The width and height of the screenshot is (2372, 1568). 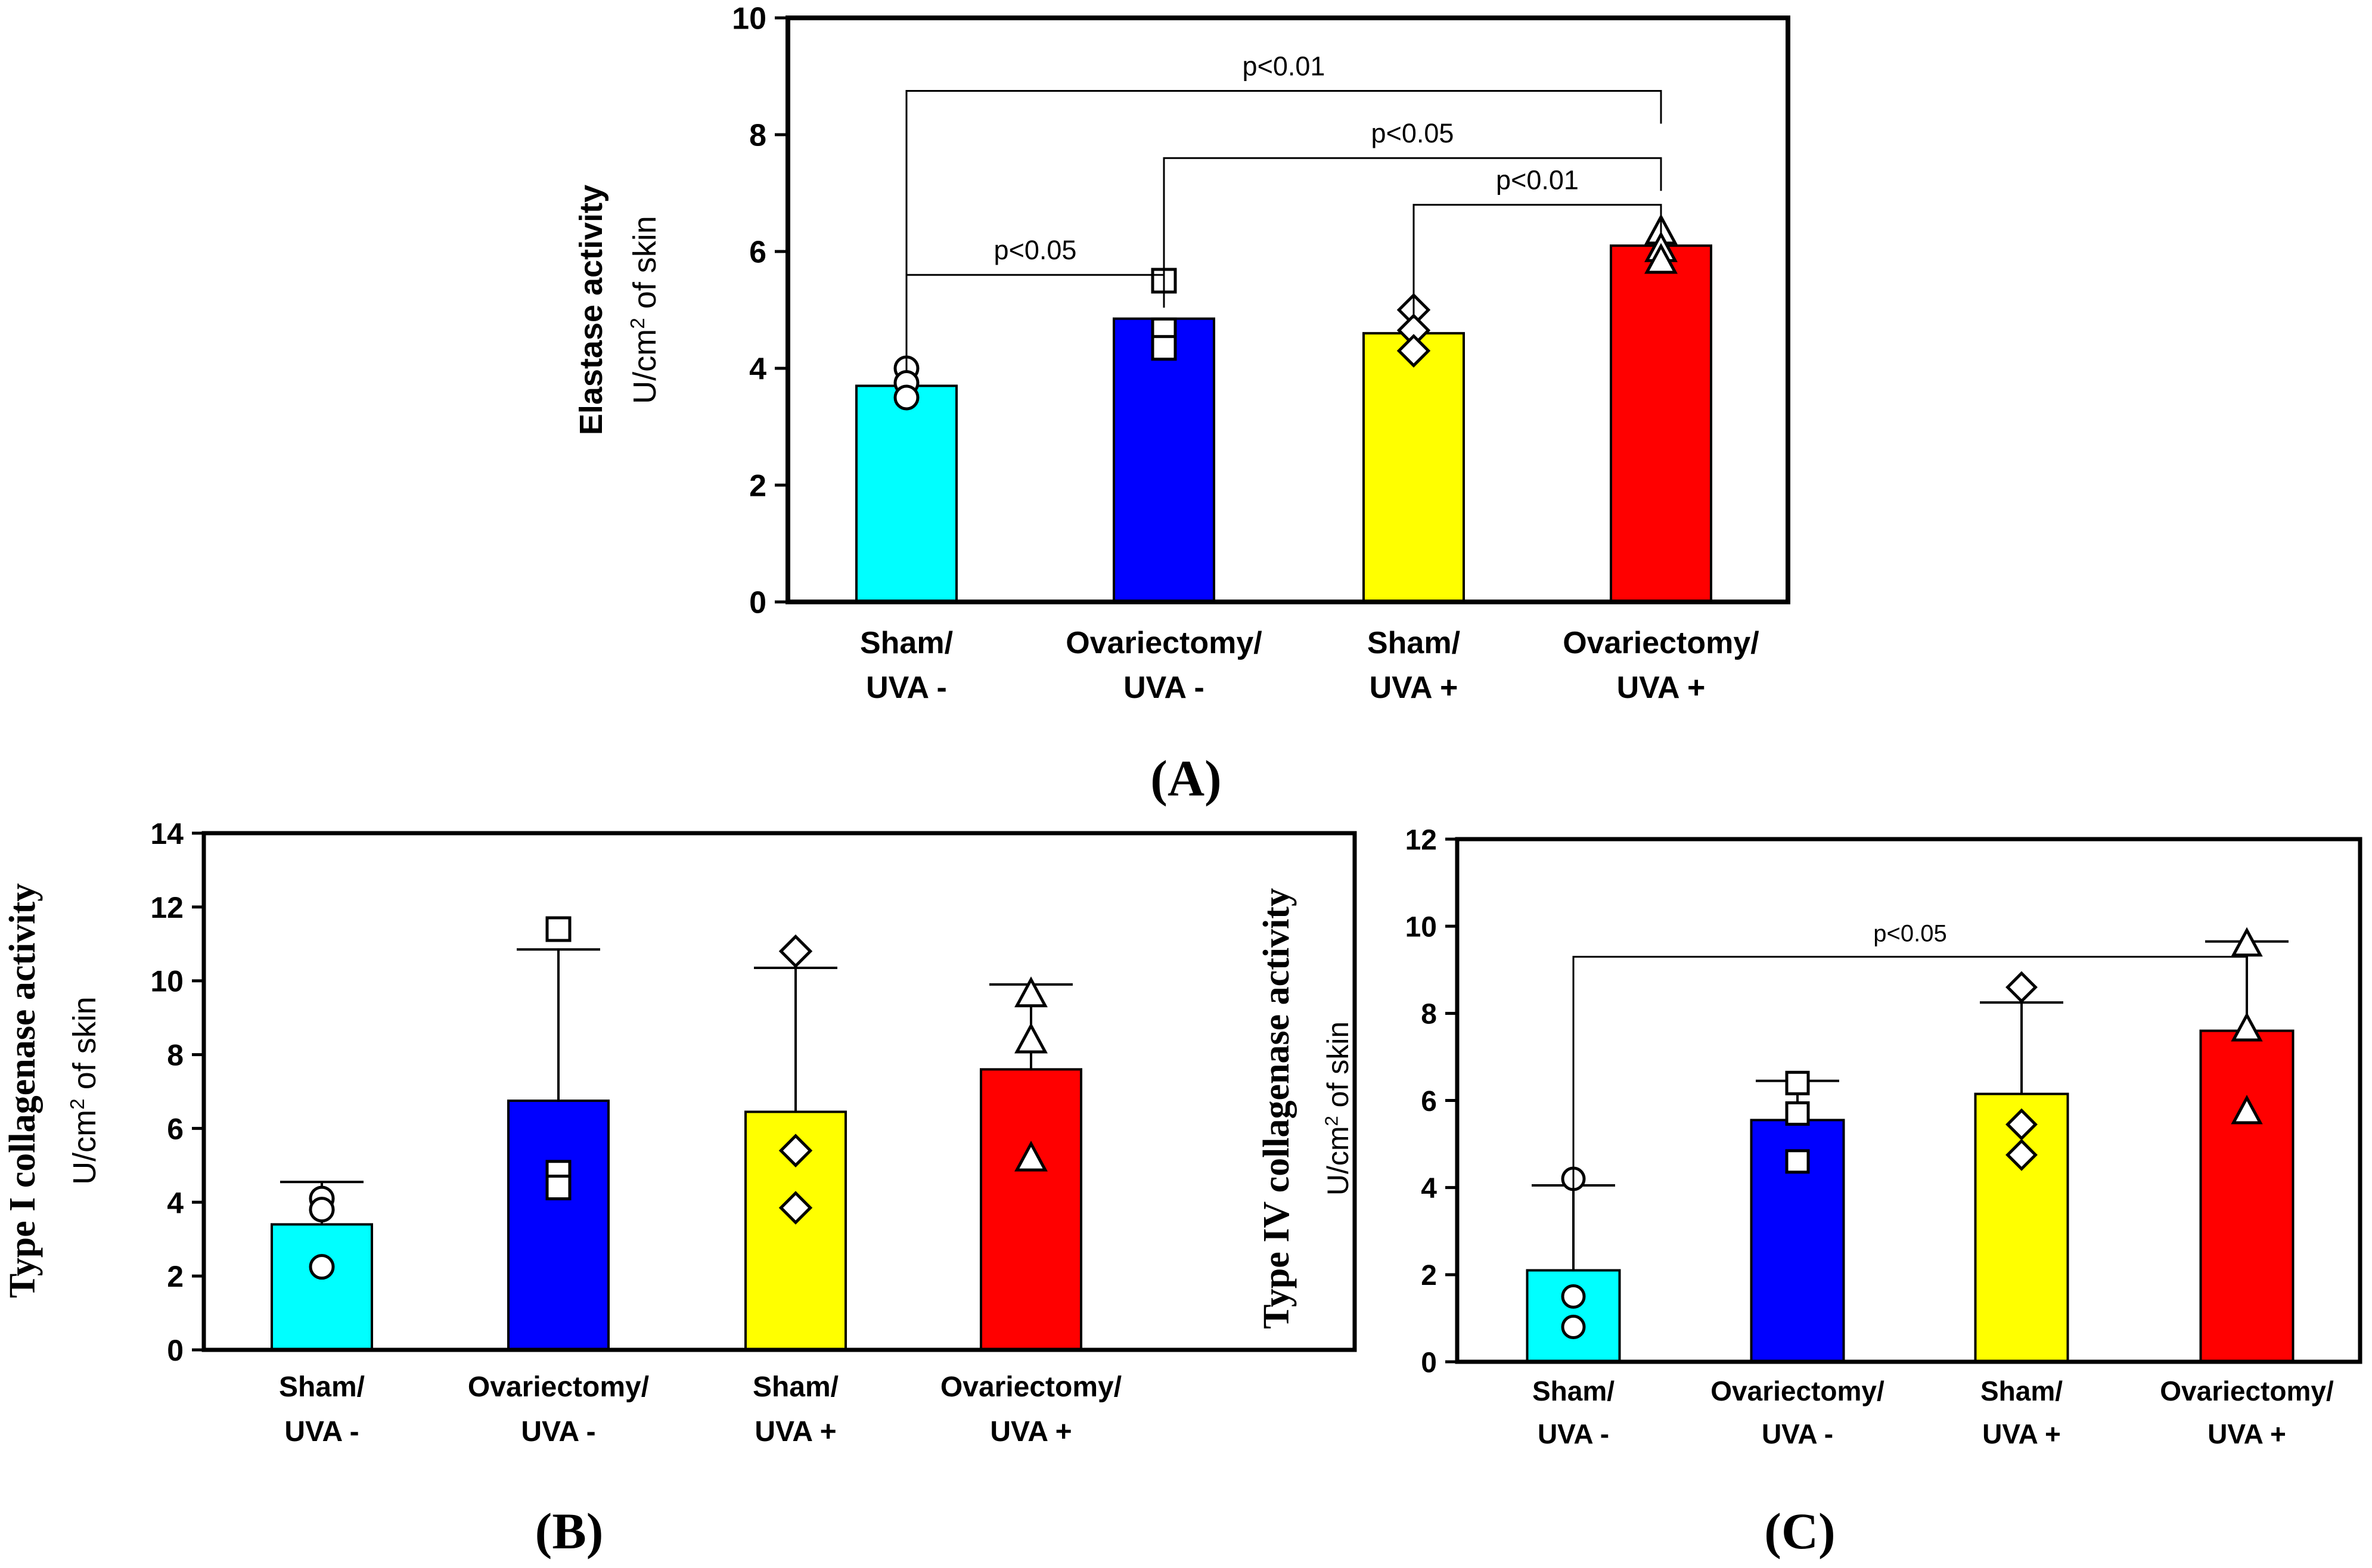 What do you see at coordinates (1537, 180) in the screenshot?
I see `significance-label: p<0.01` at bounding box center [1537, 180].